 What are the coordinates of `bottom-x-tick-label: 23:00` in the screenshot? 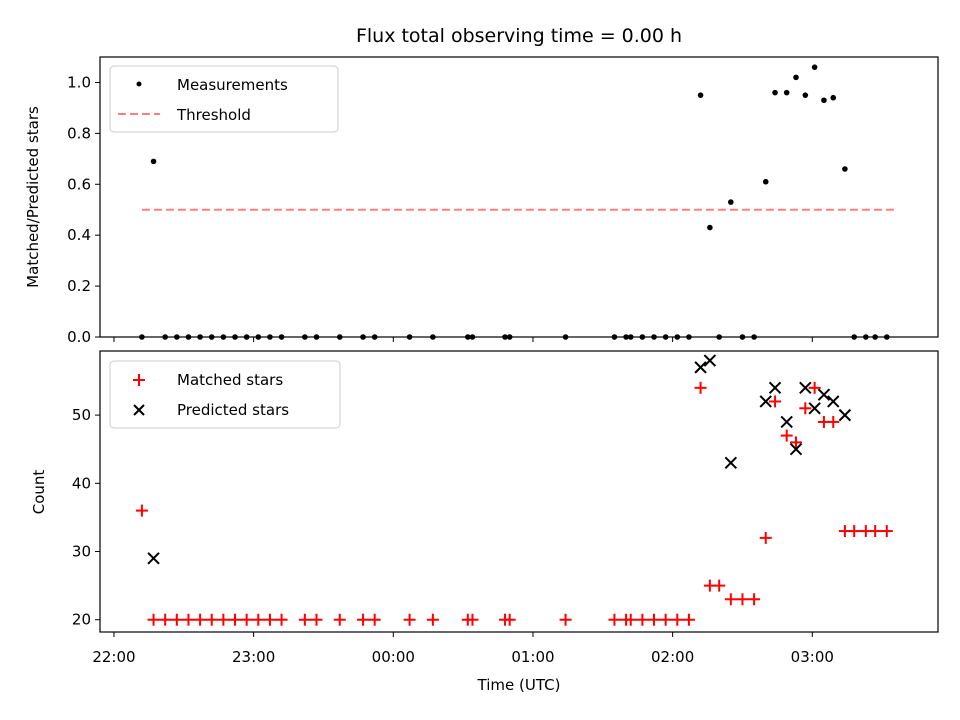 It's located at (253, 657).